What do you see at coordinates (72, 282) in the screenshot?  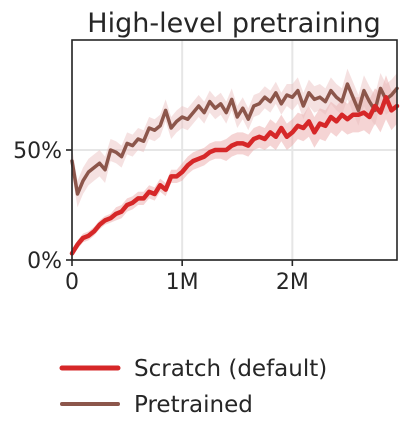 I see `x-tick-label-0: 0` at bounding box center [72, 282].